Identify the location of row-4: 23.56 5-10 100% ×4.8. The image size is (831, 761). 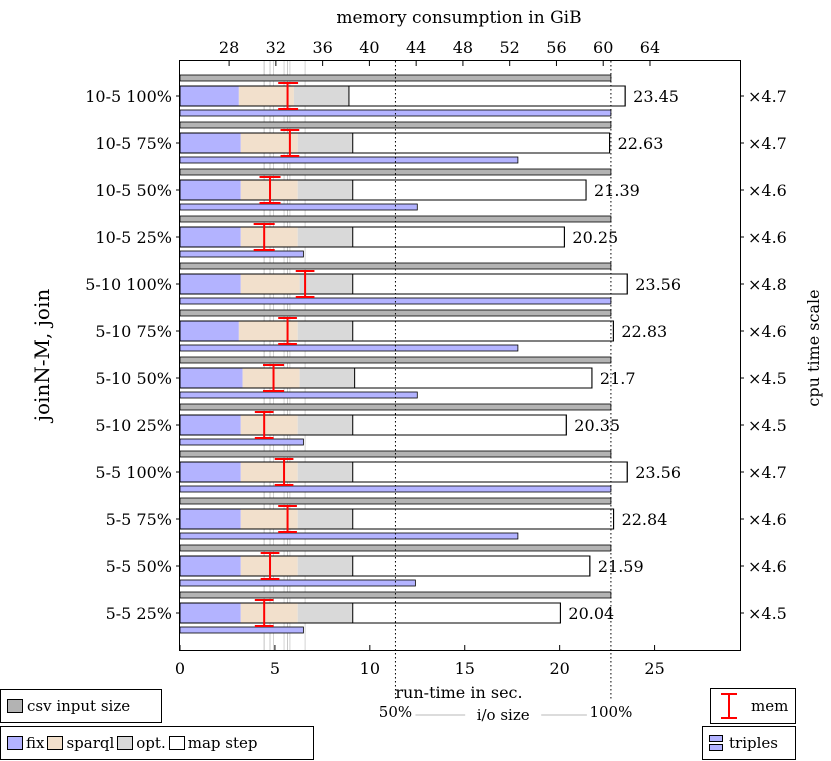
(436, 283).